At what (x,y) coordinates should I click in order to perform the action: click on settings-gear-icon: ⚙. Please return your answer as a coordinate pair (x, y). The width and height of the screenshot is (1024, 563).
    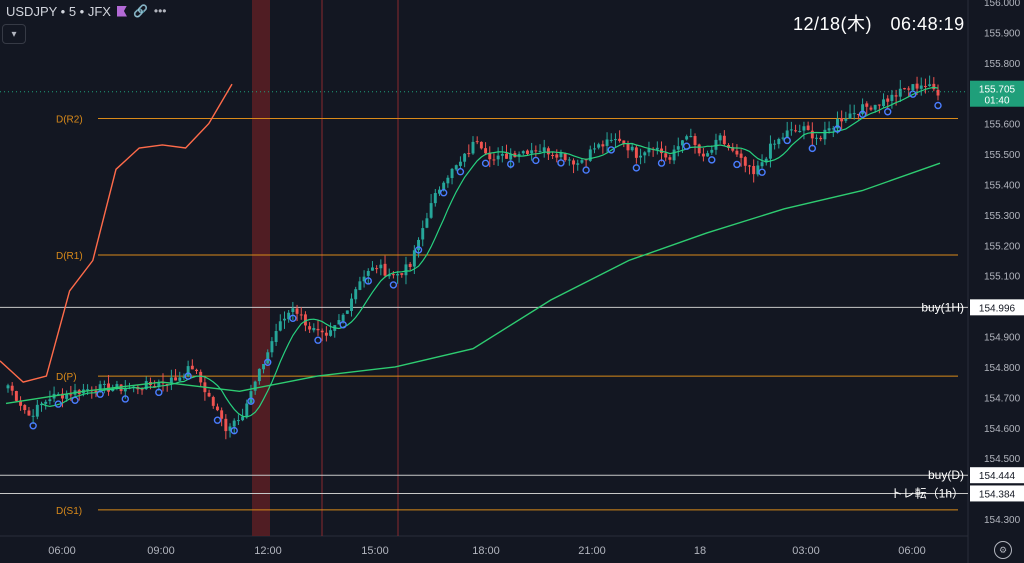
    Looking at the image, I should click on (1003, 550).